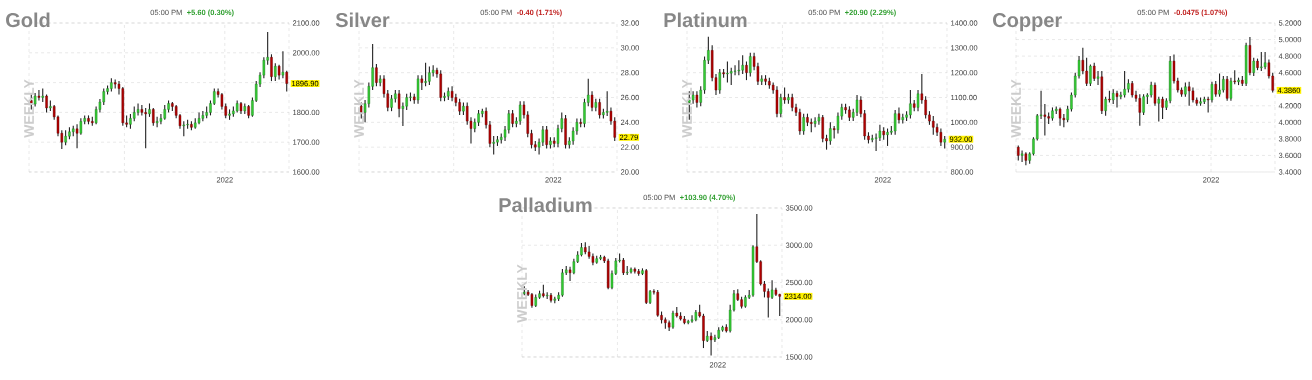  What do you see at coordinates (362, 20) in the screenshot?
I see `chart-title: Silver` at bounding box center [362, 20].